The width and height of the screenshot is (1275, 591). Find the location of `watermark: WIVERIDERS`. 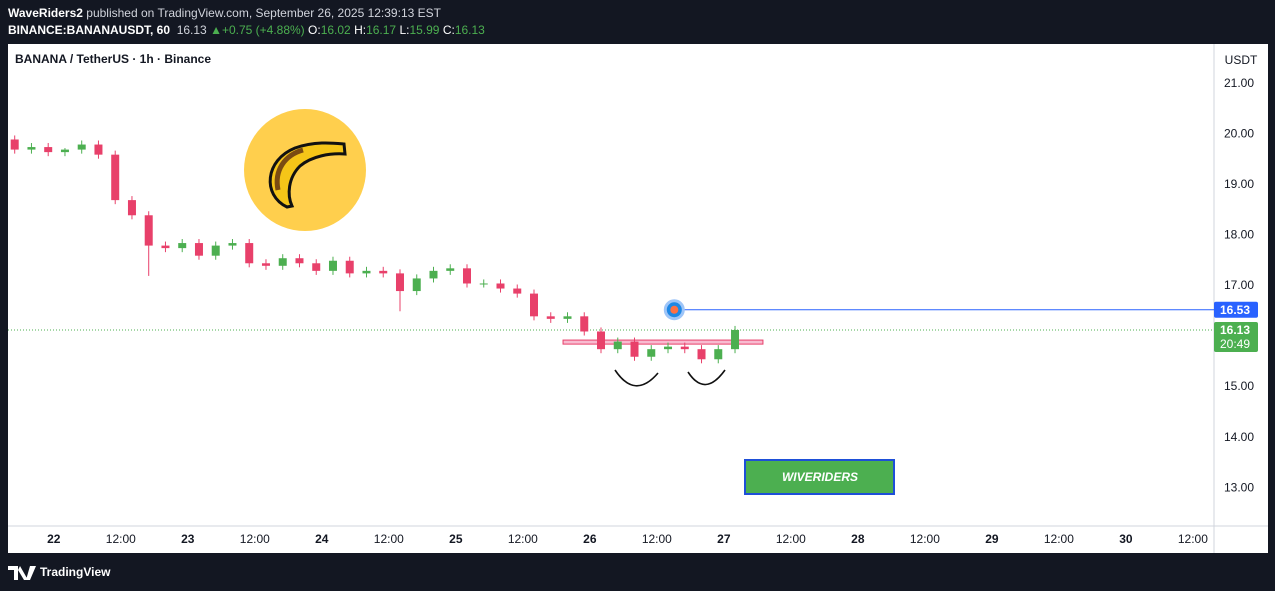

watermark: WIVERIDERS is located at coordinates (820, 477).